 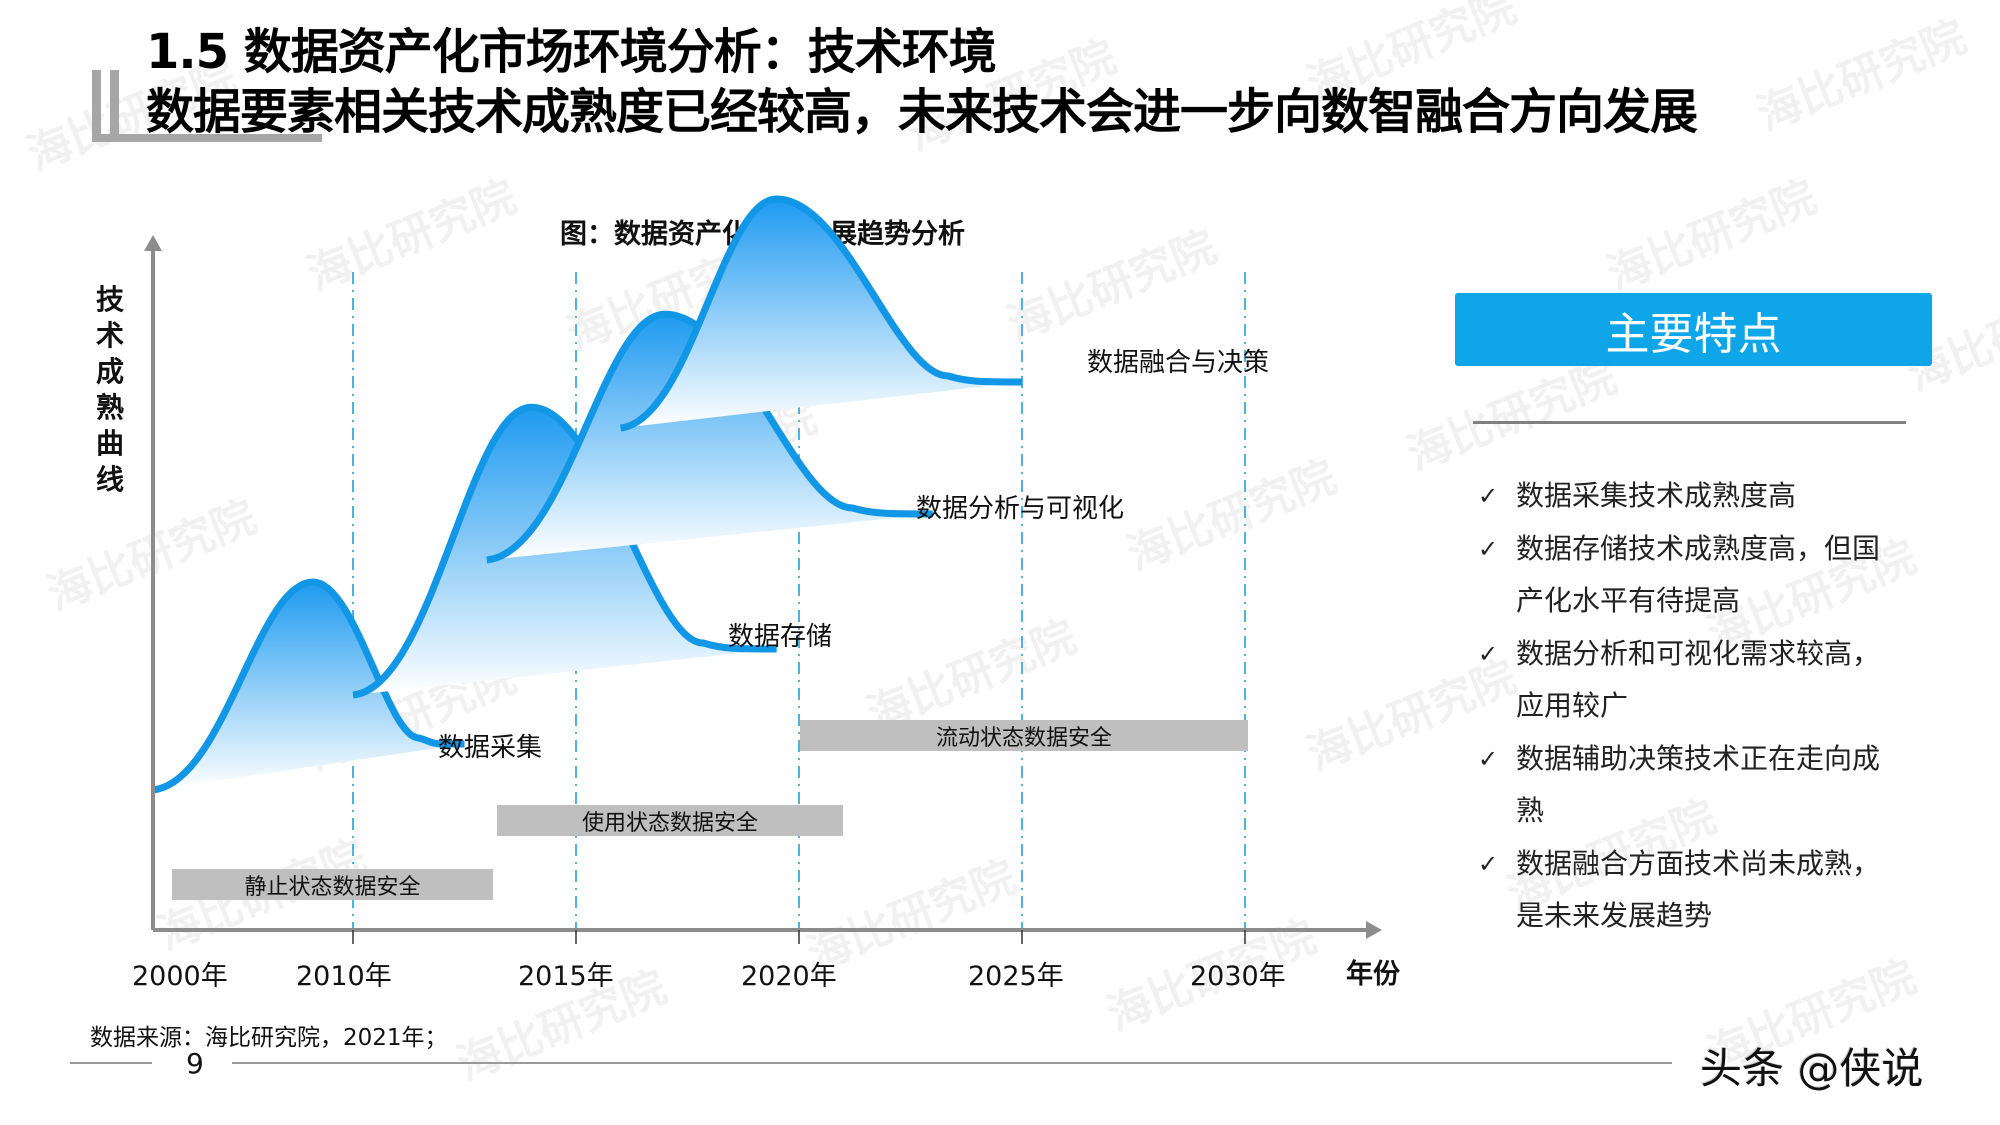 What do you see at coordinates (1698, 863) in the screenshot?
I see `feature-text: 数据融合方面技术尚未成熟，` at bounding box center [1698, 863].